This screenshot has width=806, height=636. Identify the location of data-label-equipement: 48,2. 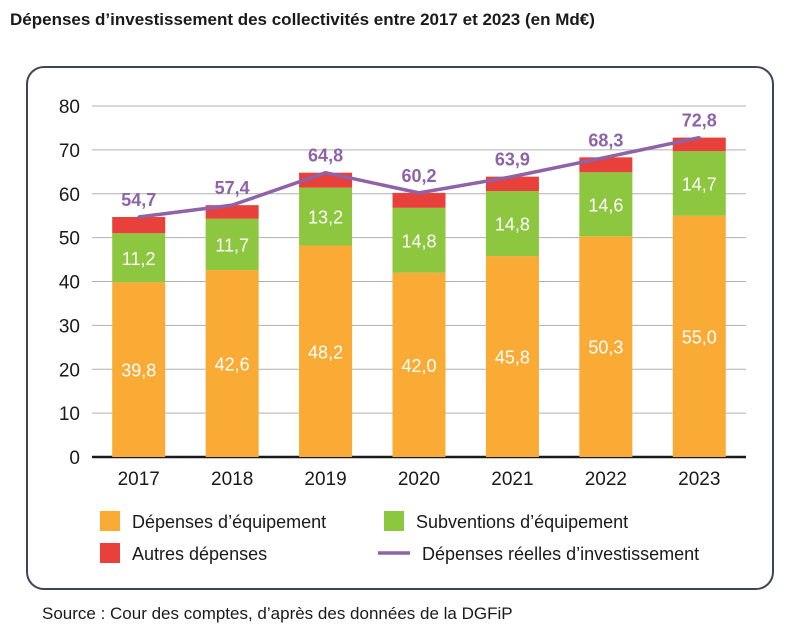
(325, 352).